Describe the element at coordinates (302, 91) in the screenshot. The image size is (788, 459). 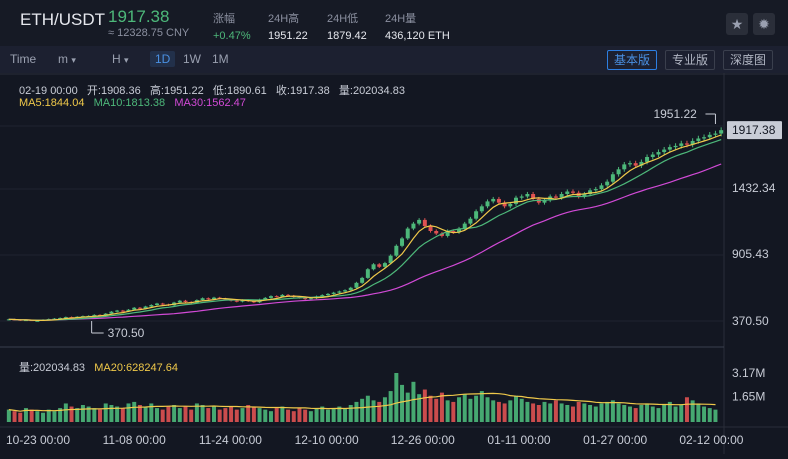
I see `ohlc-close: 收:1917.38` at that location.